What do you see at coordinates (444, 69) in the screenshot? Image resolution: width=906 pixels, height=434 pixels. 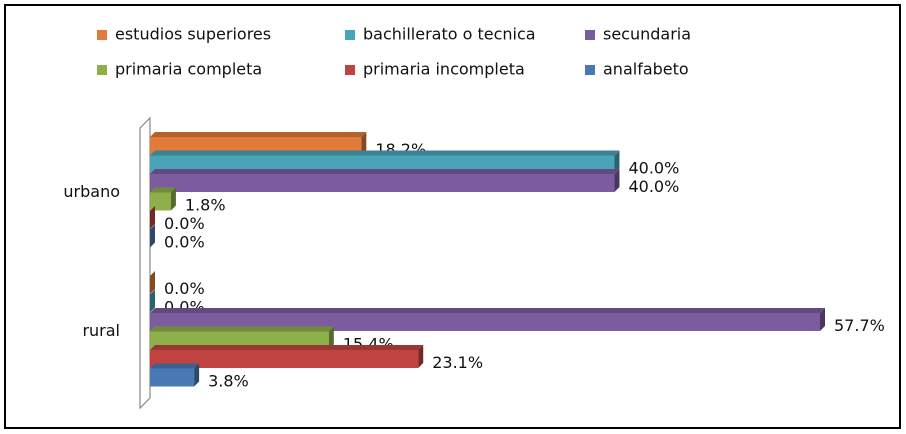 I see `legend-label: primaria incompleta` at bounding box center [444, 69].